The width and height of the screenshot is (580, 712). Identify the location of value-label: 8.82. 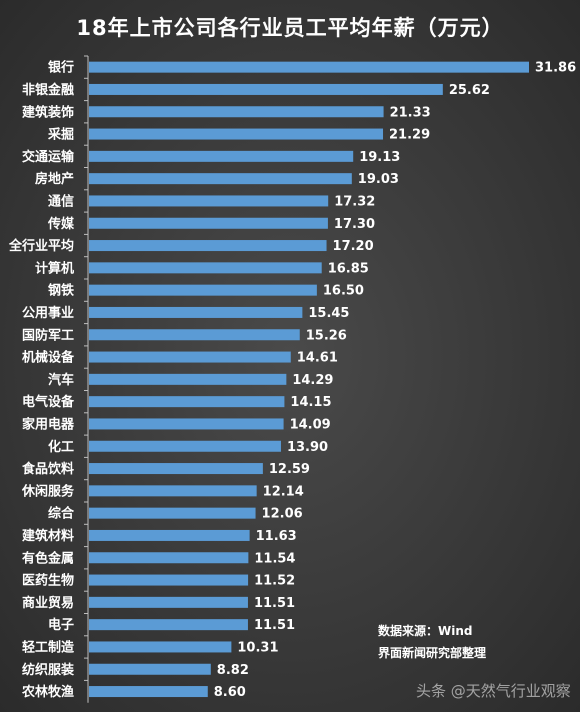
(233, 670).